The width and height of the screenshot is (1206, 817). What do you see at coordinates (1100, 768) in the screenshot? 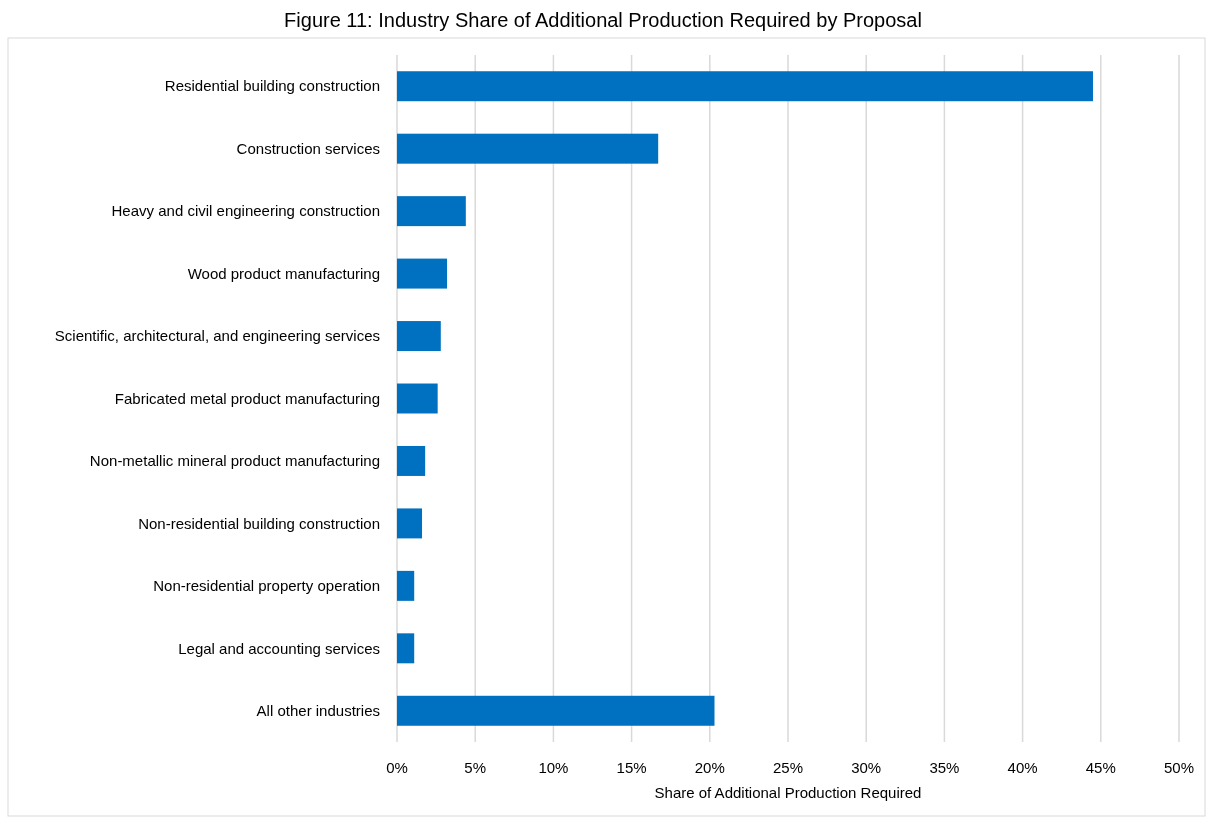
I see `x-tick-label: 45%` at bounding box center [1100, 768].